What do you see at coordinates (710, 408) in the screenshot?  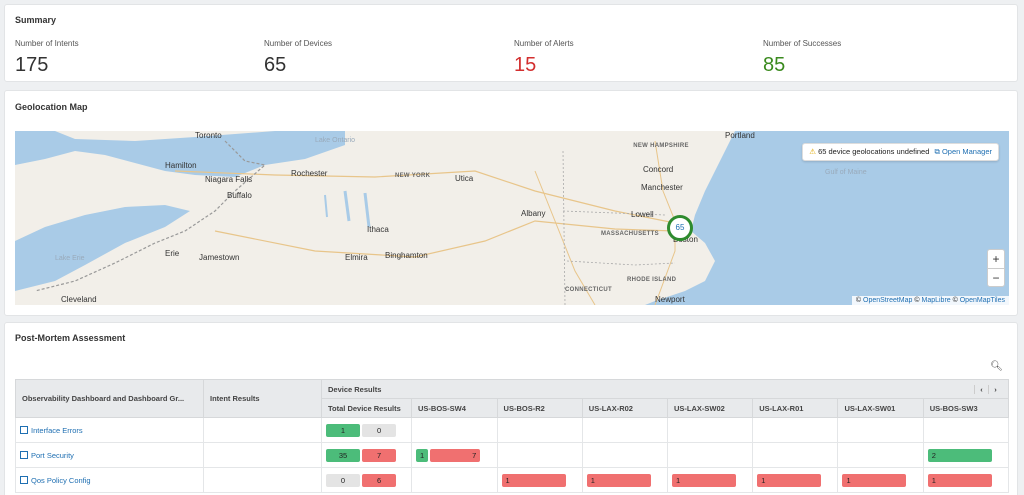 I see `col-device-header: US-LAX-SW02` at bounding box center [710, 408].